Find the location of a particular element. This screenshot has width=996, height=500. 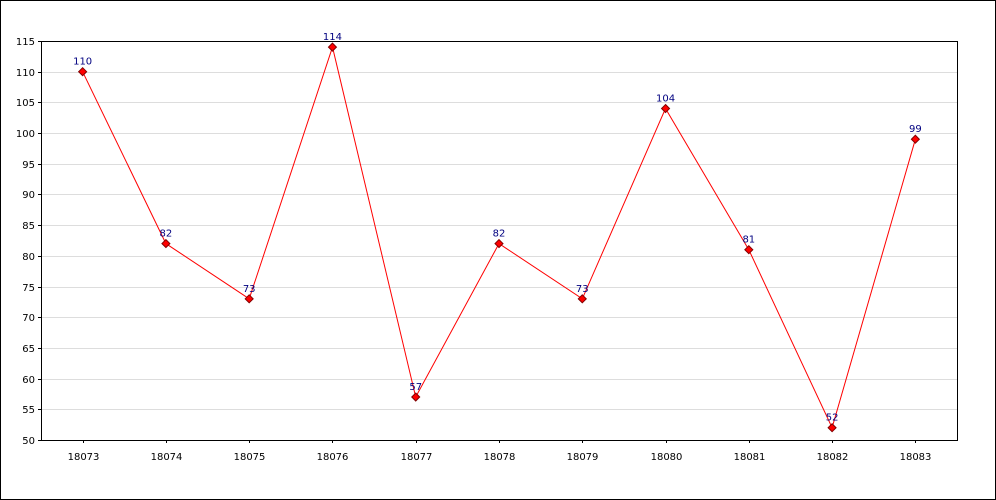

data-label: 52 is located at coordinates (832, 418).